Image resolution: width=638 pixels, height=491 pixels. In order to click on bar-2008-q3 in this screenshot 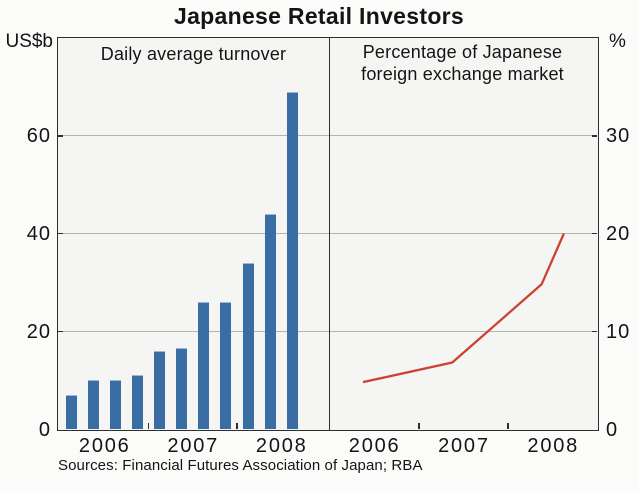, I will do `click(292, 260)`.